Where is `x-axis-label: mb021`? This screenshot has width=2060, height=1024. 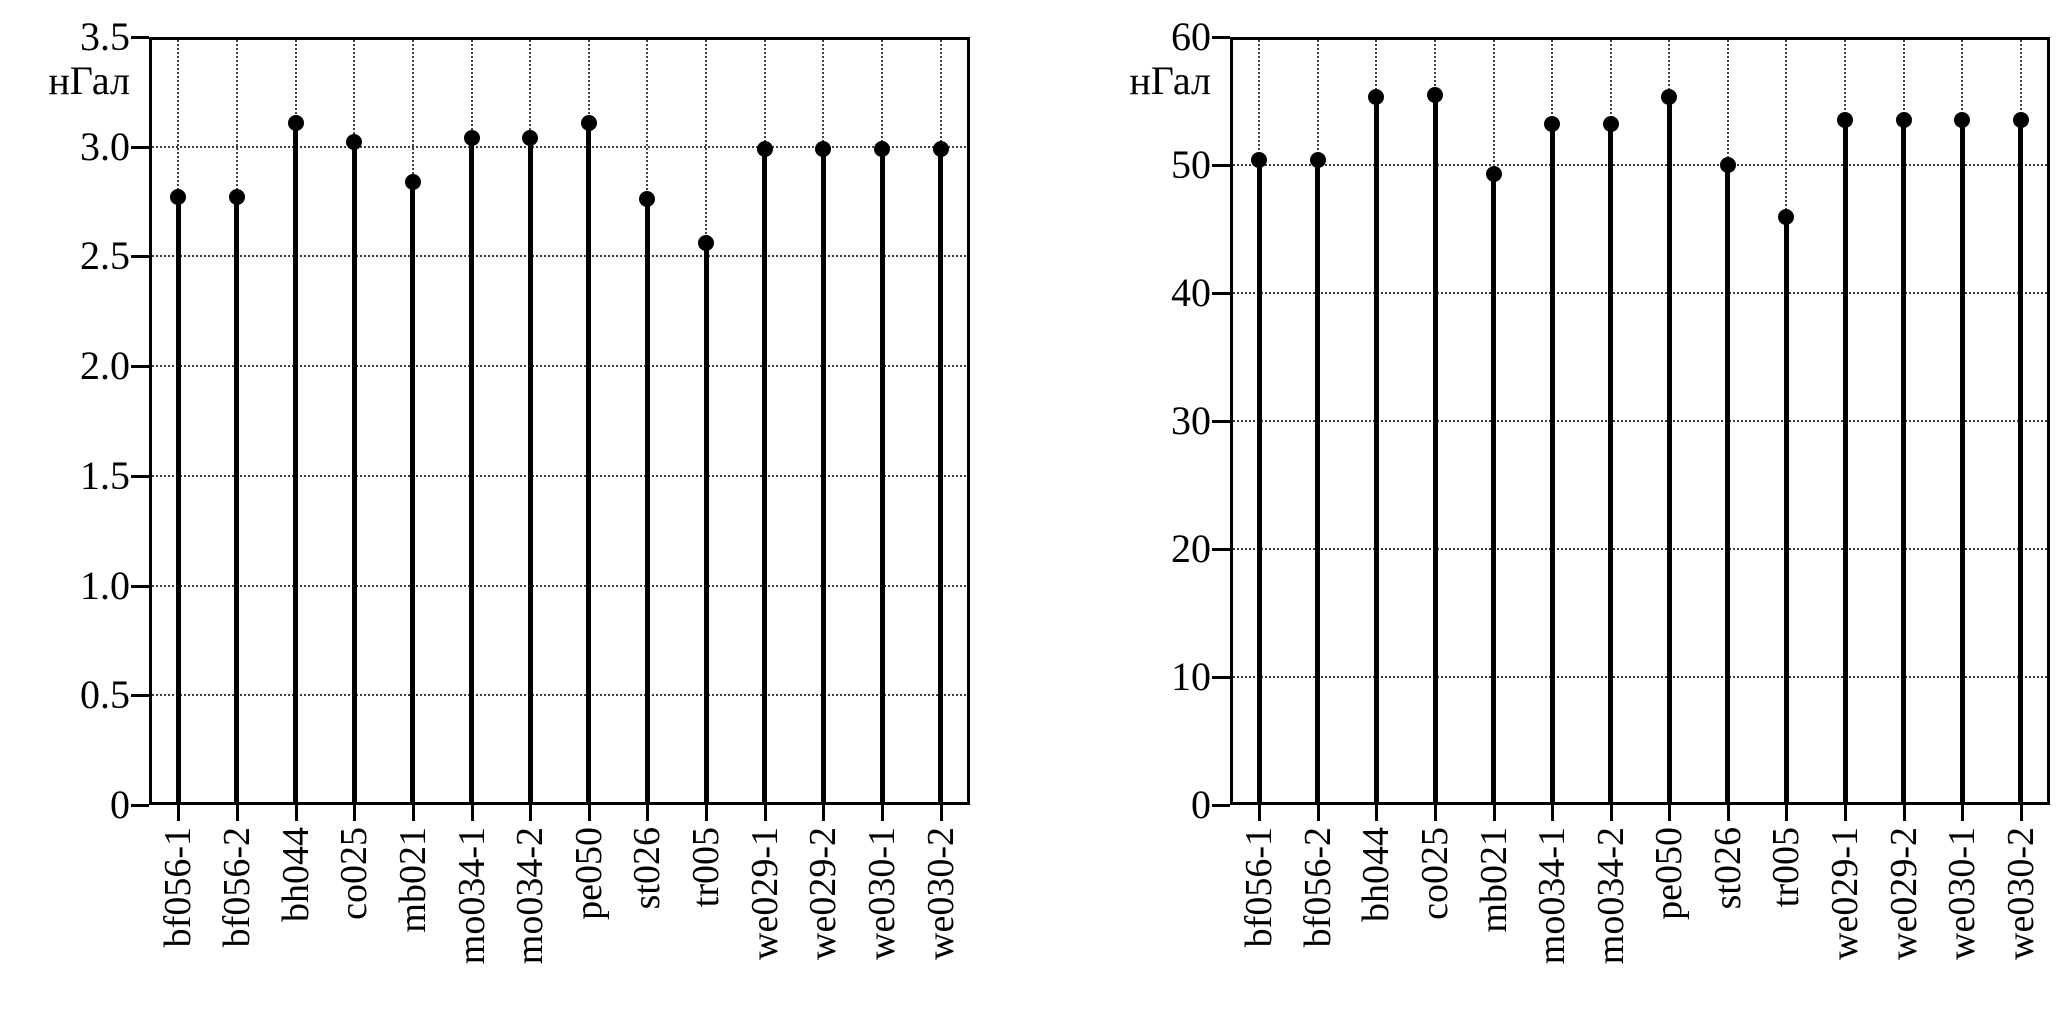 x-axis-label: mb021 is located at coordinates (1493, 880).